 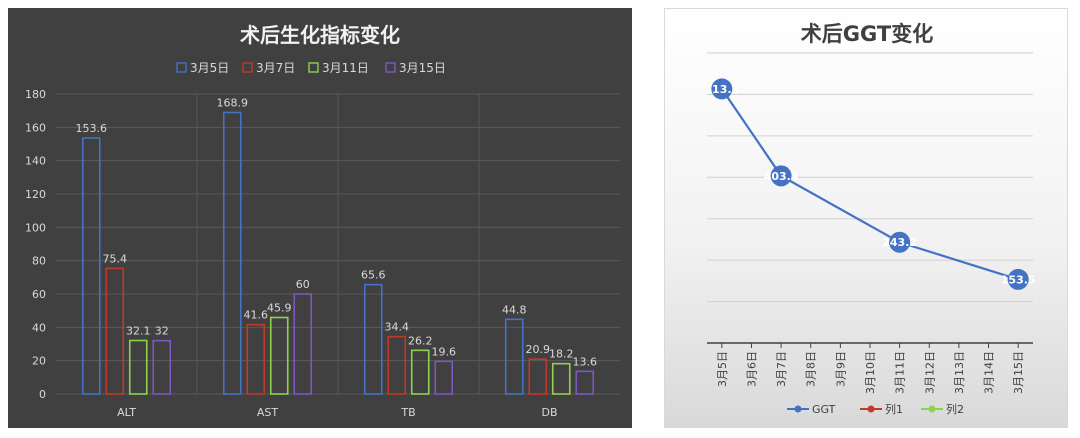 What do you see at coordinates (162, 331) in the screenshot?
I see `bar-value-label: 32` at bounding box center [162, 331].